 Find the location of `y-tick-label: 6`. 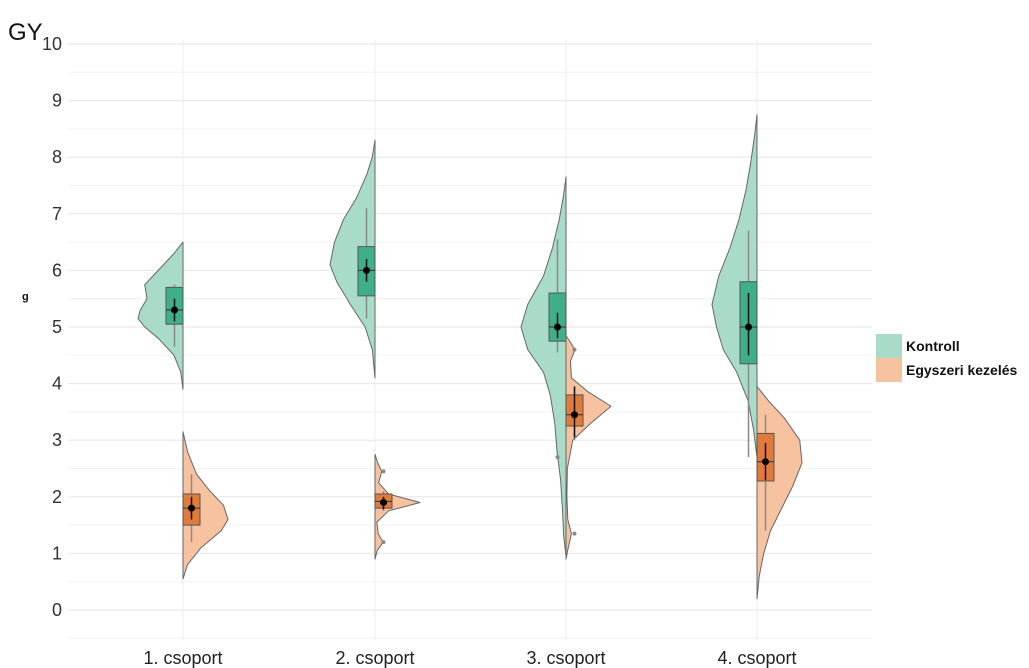

y-tick-label: 6 is located at coordinates (57, 270).